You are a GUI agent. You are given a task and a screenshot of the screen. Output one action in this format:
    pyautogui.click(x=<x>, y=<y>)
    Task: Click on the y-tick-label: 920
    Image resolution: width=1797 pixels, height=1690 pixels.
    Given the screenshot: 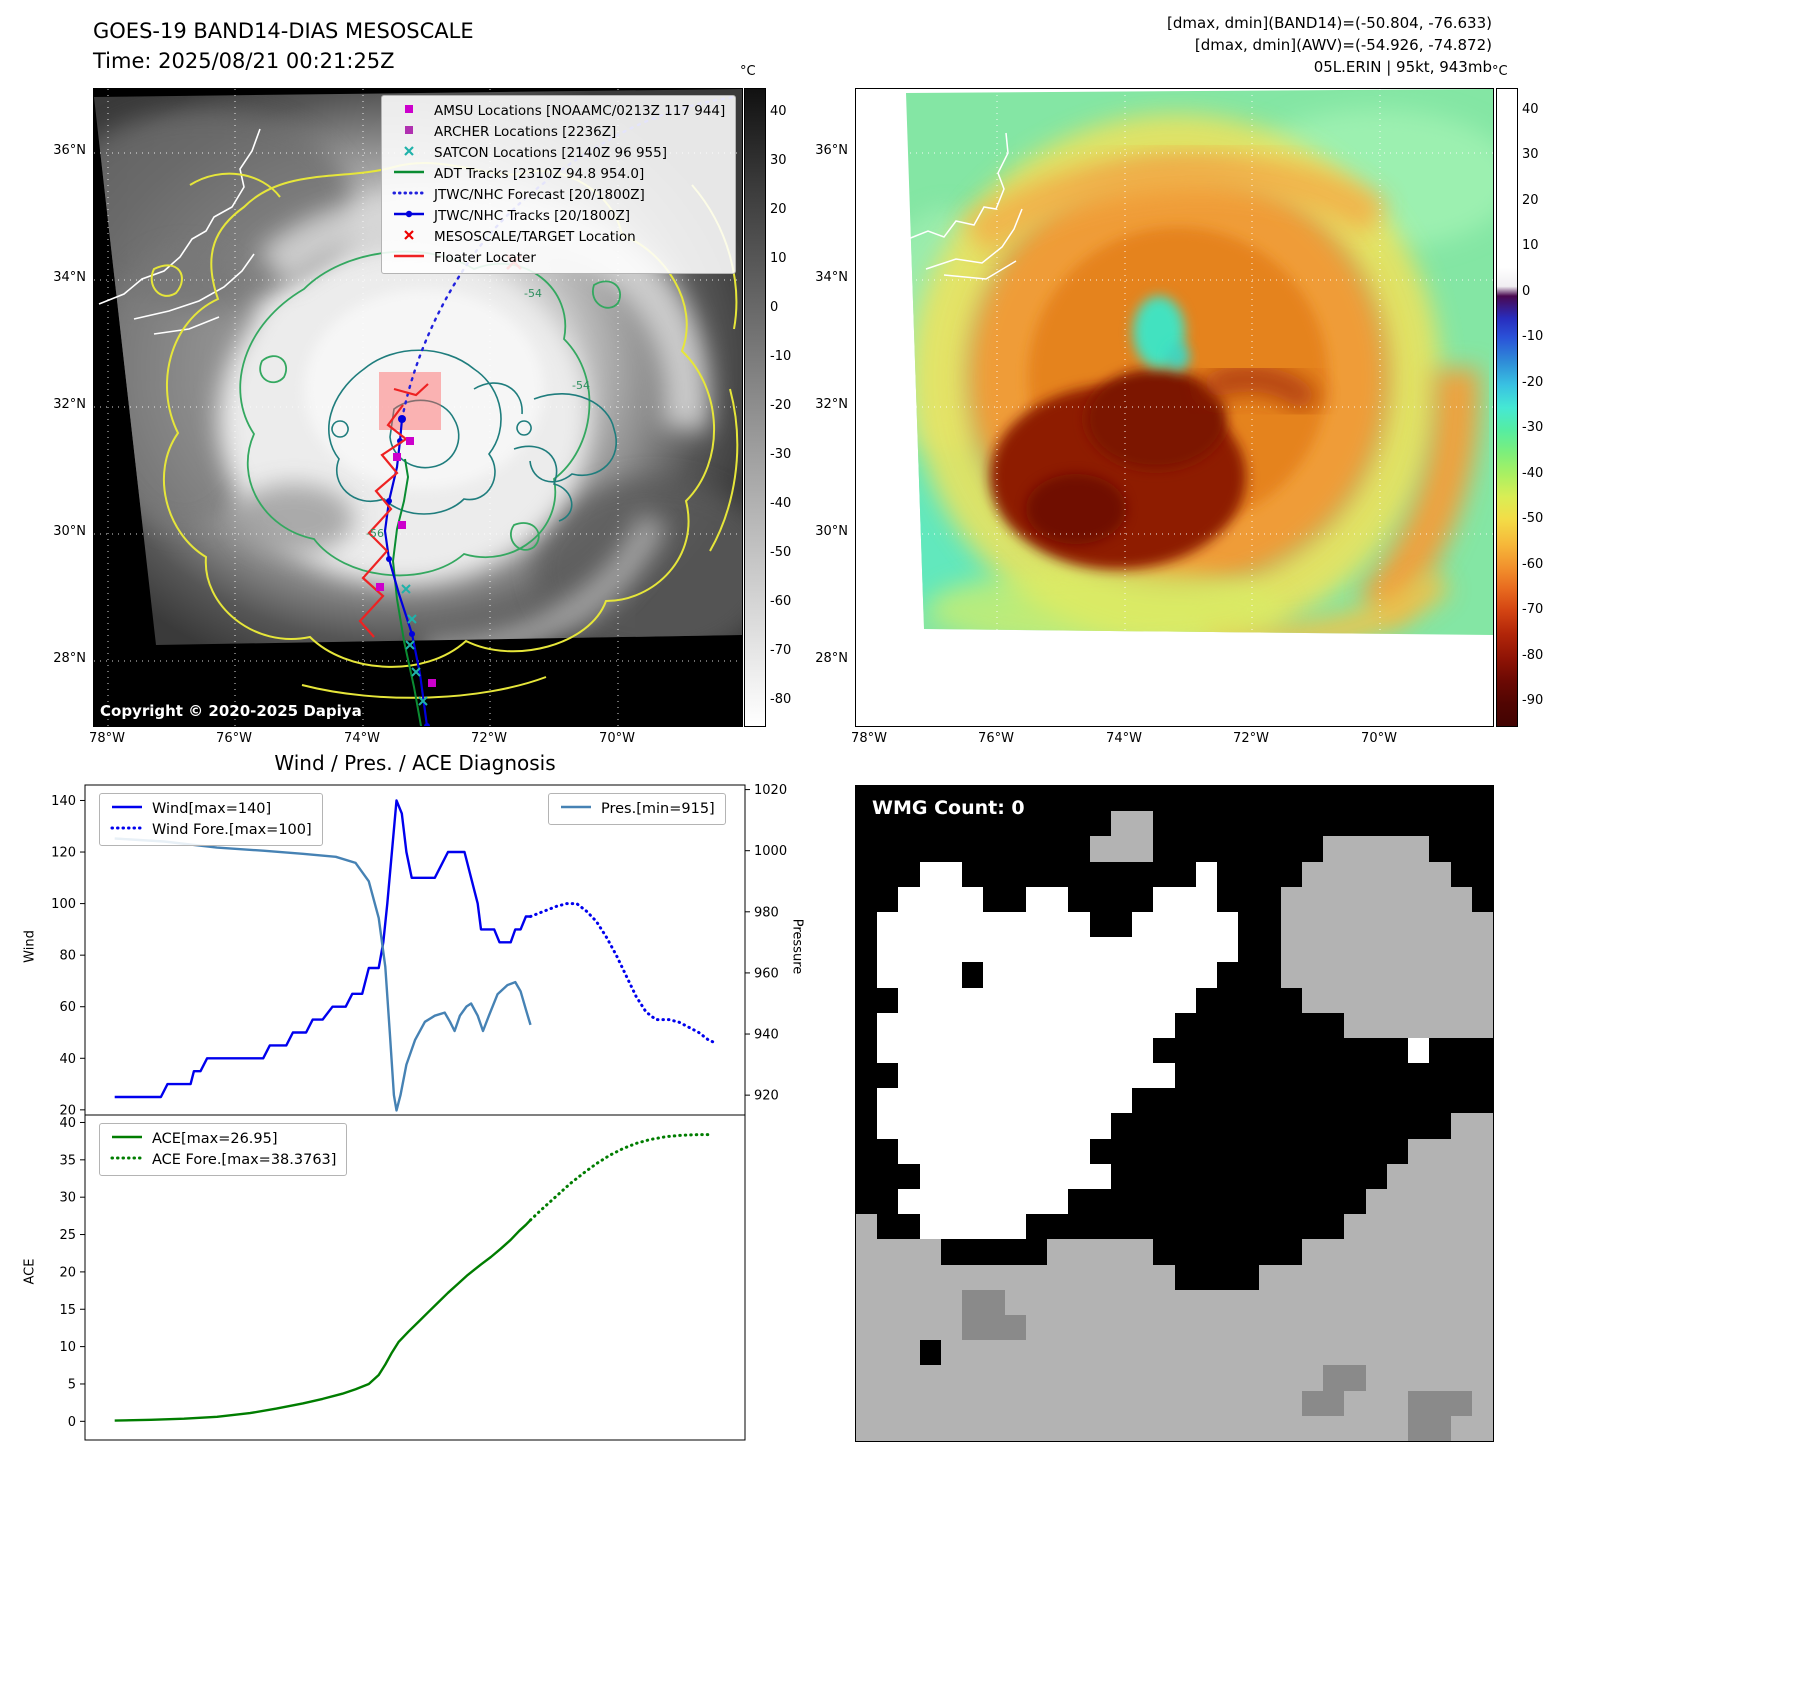 What is the action you would take?
    pyautogui.click(x=766, y=1096)
    